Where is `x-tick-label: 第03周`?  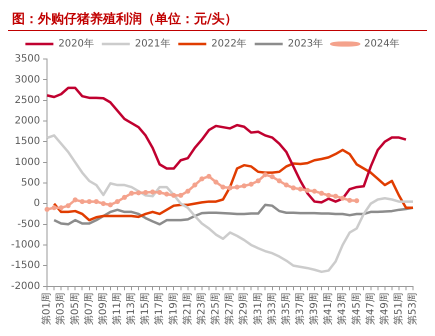
x-tick-label: 第03周 is located at coordinates (60, 309).